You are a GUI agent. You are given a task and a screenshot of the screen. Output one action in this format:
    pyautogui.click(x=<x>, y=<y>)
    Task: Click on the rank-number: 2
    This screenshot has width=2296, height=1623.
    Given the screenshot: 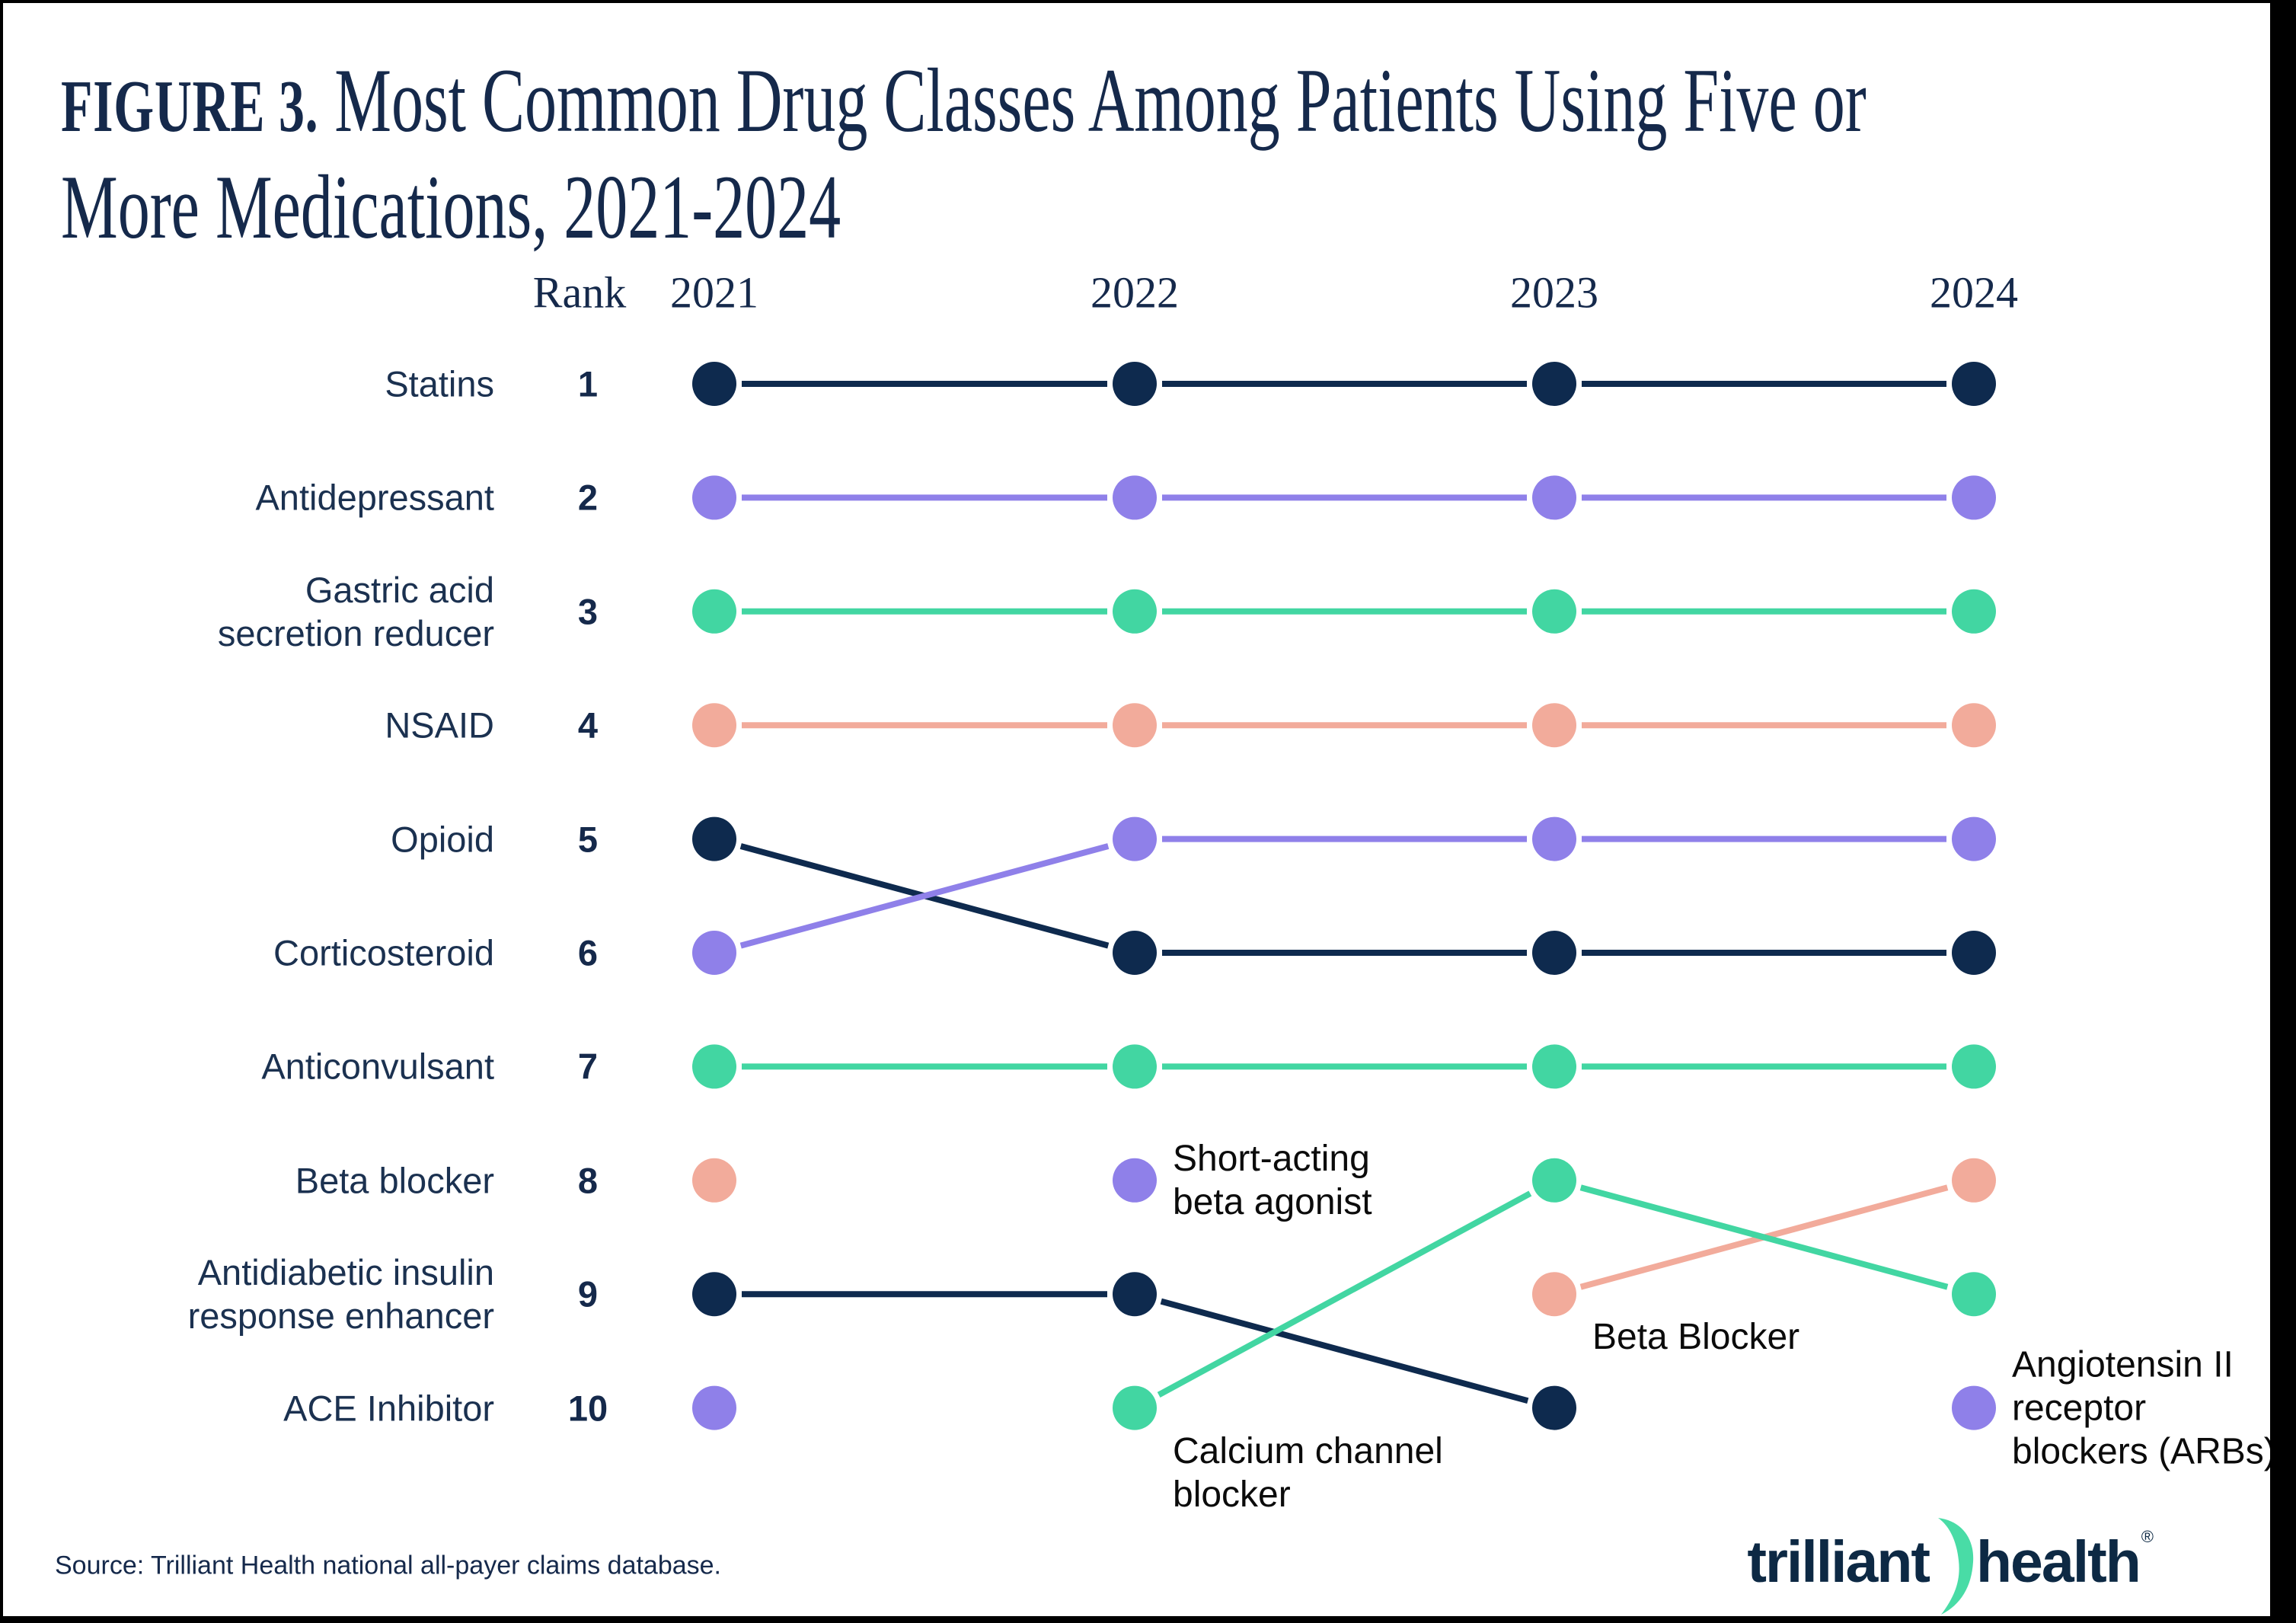 What is the action you would take?
    pyautogui.click(x=588, y=497)
    